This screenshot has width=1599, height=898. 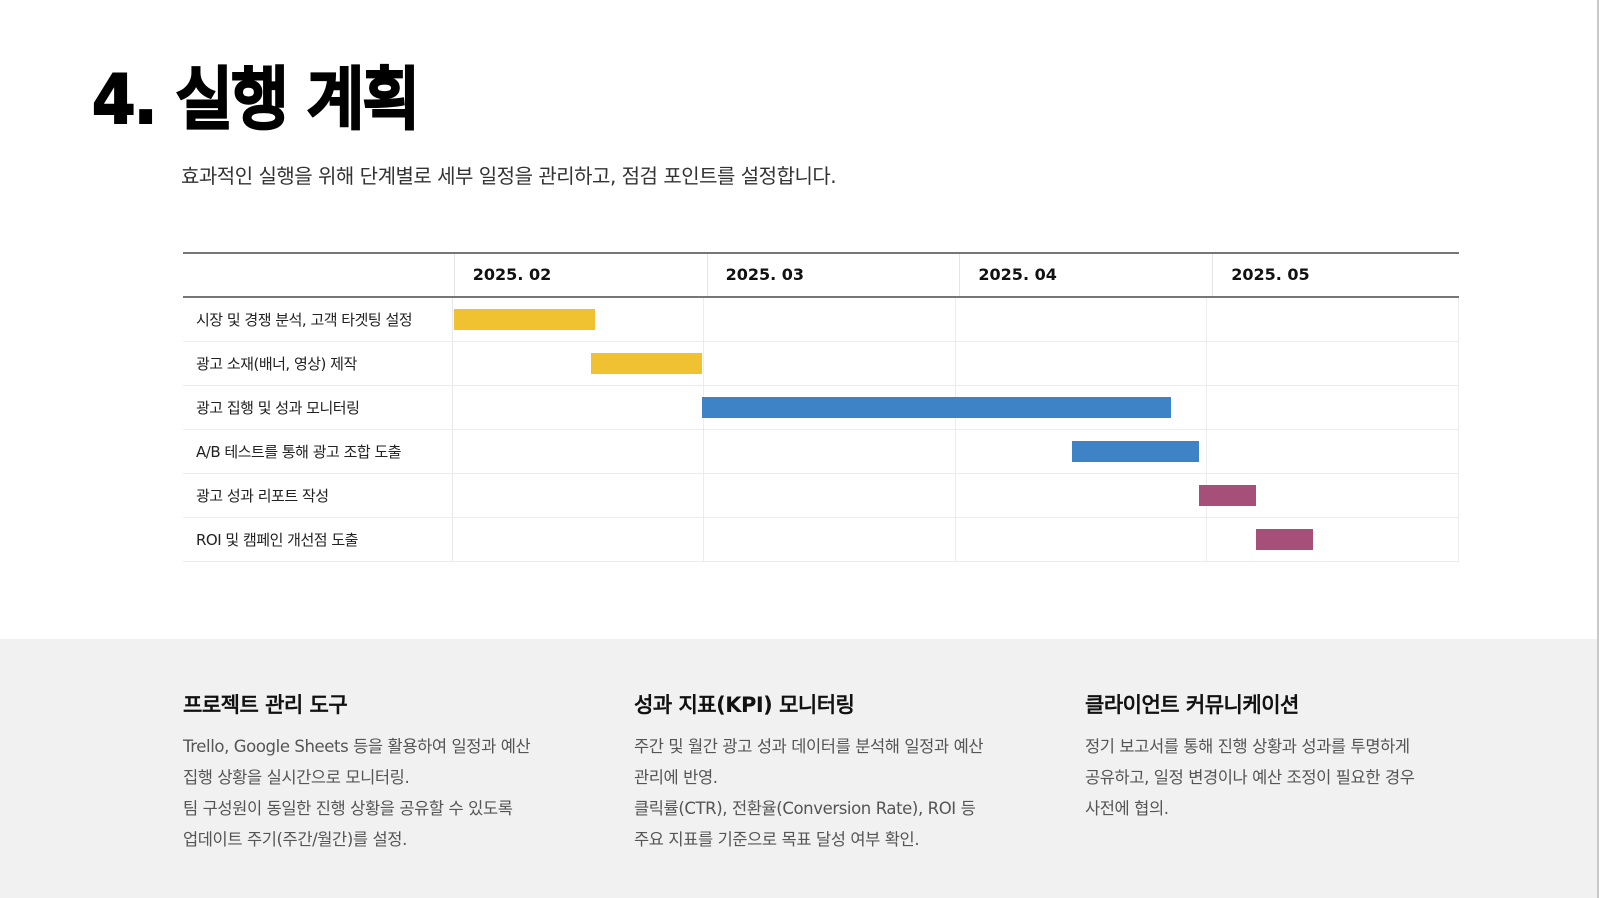 What do you see at coordinates (357, 746) in the screenshot?
I see `info-text: Trello, Google Sheets 등을 활용하여 일정과 예산` at bounding box center [357, 746].